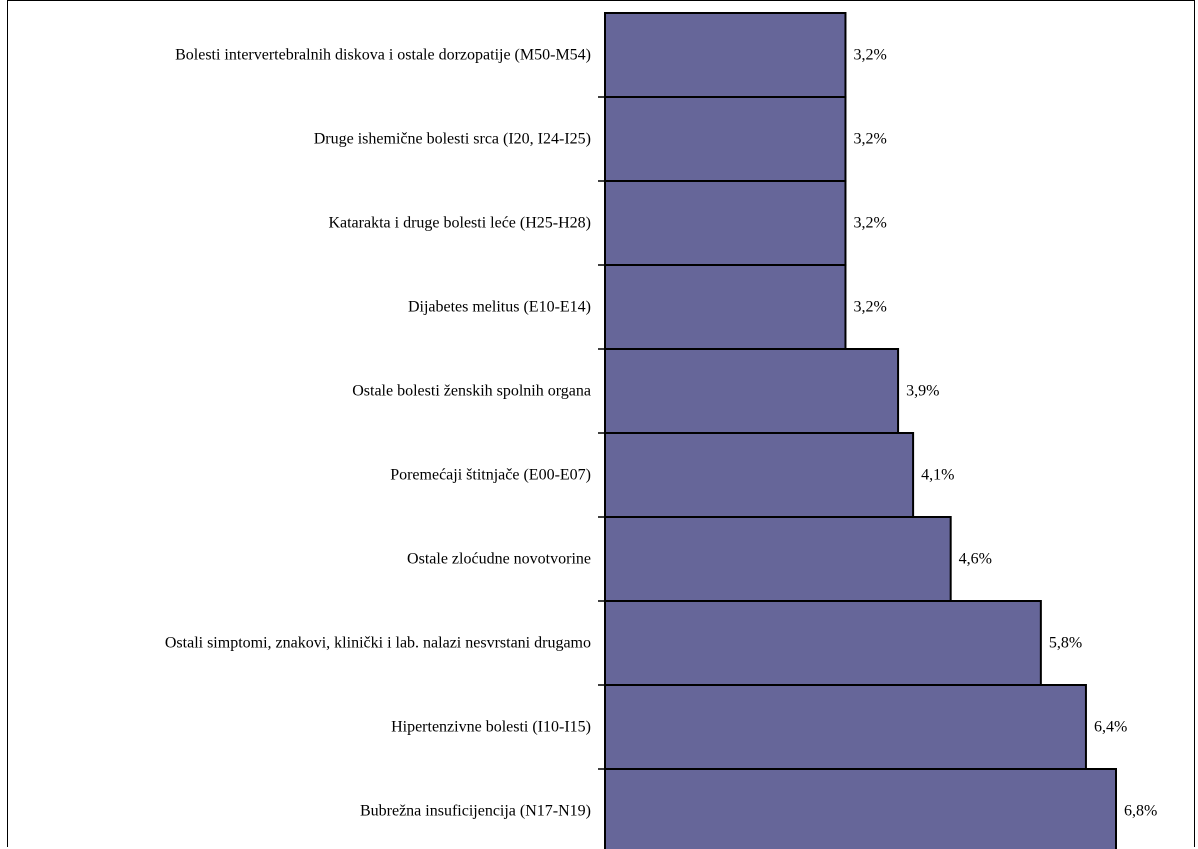 The image size is (1198, 849). I want to click on category-label: Dijabetes melitus (E10-E14), so click(499, 307).